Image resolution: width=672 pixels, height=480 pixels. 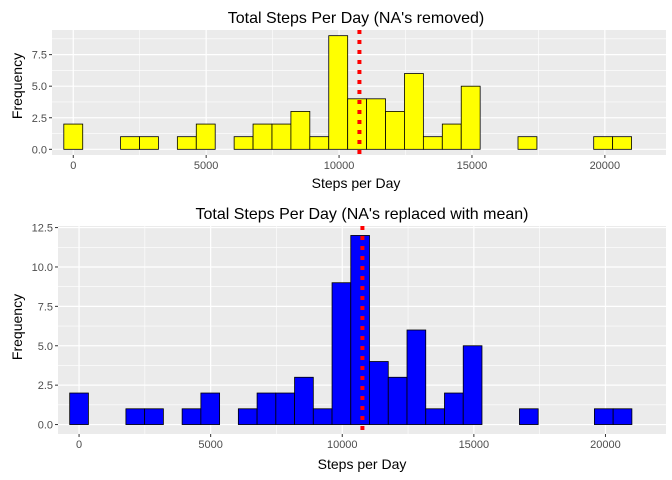 What do you see at coordinates (356, 18) in the screenshot?
I see `chart-title: Total Steps Per Day (NA's removed)` at bounding box center [356, 18].